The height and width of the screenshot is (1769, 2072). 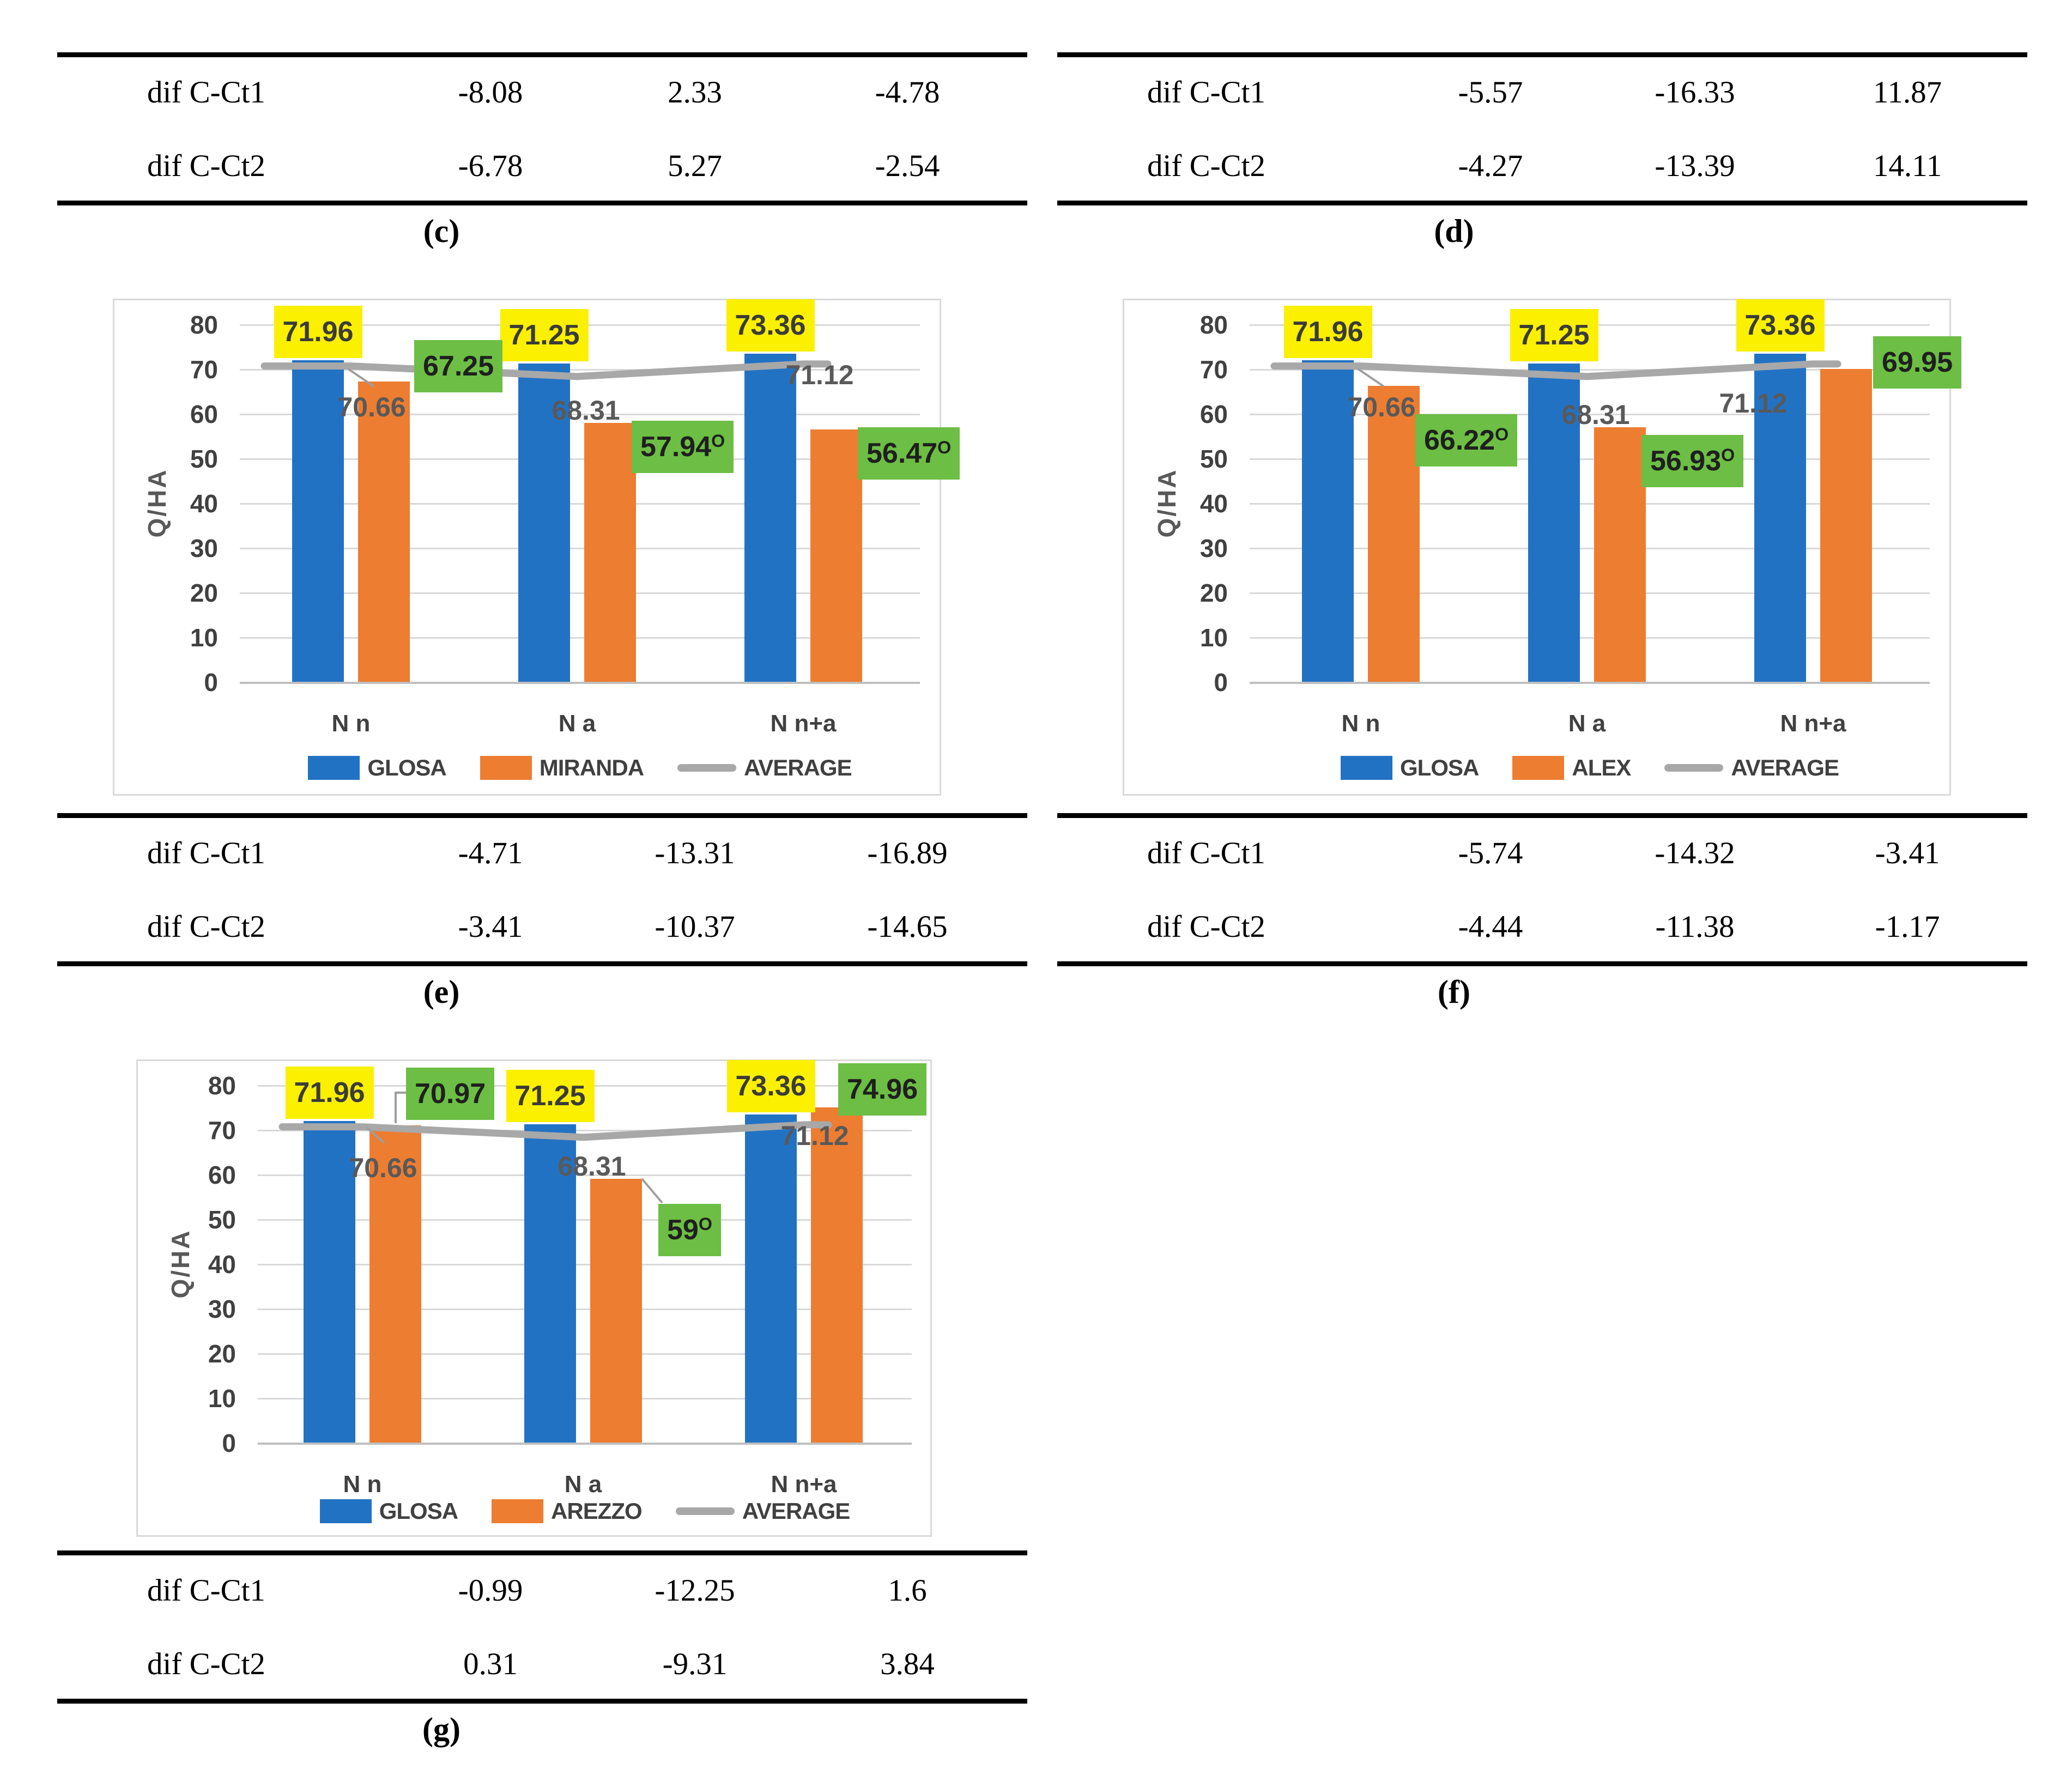 I want to click on table-cell-value: 14.11, so click(x=1907, y=166).